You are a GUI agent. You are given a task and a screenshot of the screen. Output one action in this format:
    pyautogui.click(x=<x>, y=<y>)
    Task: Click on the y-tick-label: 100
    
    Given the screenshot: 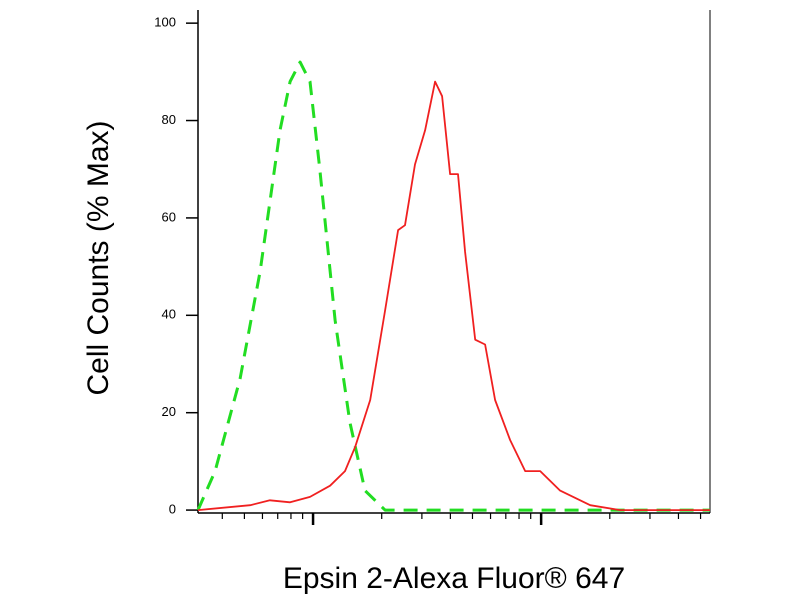 What is the action you would take?
    pyautogui.click(x=165, y=22)
    